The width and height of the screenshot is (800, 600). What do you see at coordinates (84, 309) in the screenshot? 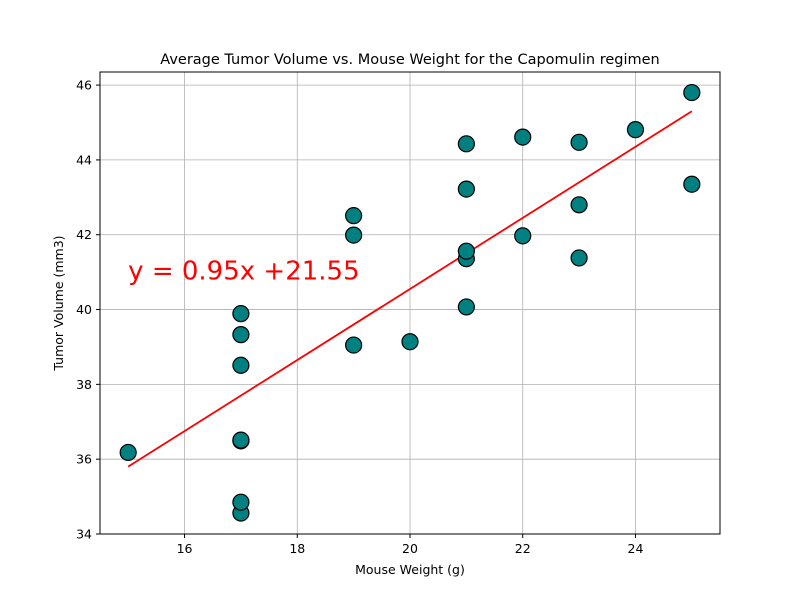
I see `y-tick-label: 40` at bounding box center [84, 309].